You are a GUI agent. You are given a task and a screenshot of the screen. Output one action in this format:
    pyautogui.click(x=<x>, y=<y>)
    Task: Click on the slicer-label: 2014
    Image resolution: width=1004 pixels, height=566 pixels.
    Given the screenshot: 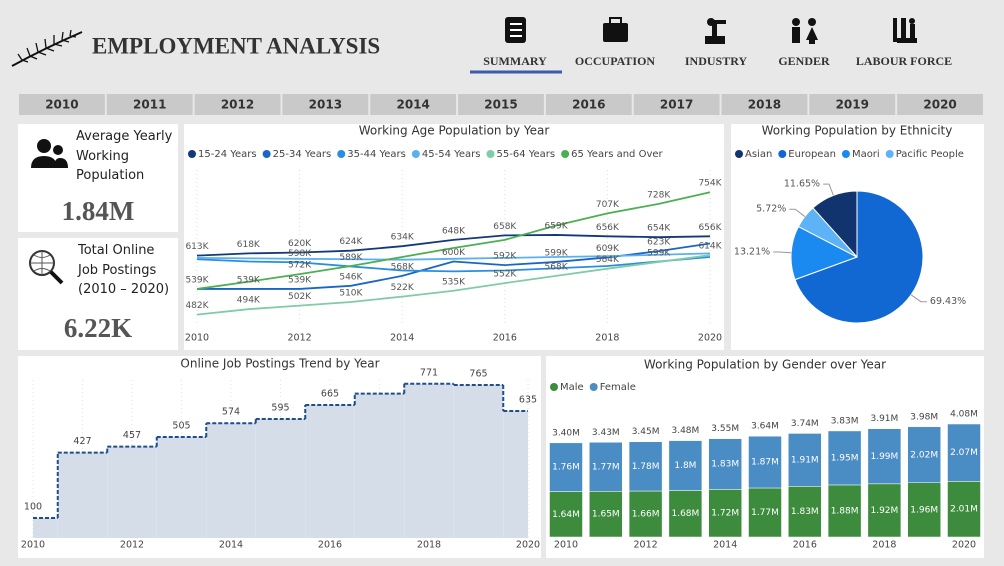 What is the action you would take?
    pyautogui.click(x=412, y=105)
    